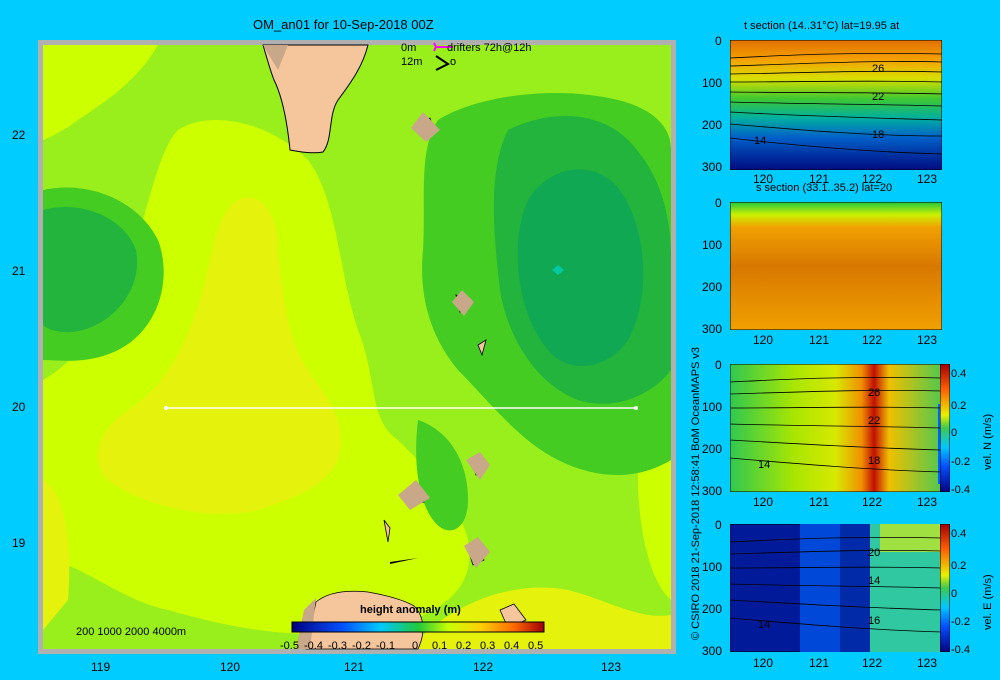 The width and height of the screenshot is (1000, 680). Describe the element at coordinates (874, 461) in the screenshot. I see `vel-n-contour-label: 18` at that location.